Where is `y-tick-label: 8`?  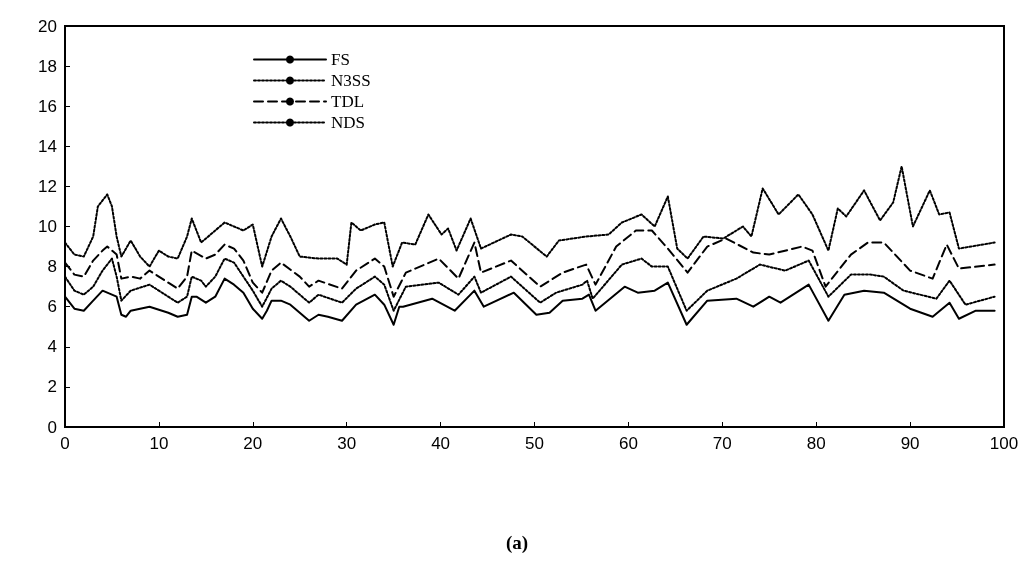 y-tick-label: 8 is located at coordinates (52, 267).